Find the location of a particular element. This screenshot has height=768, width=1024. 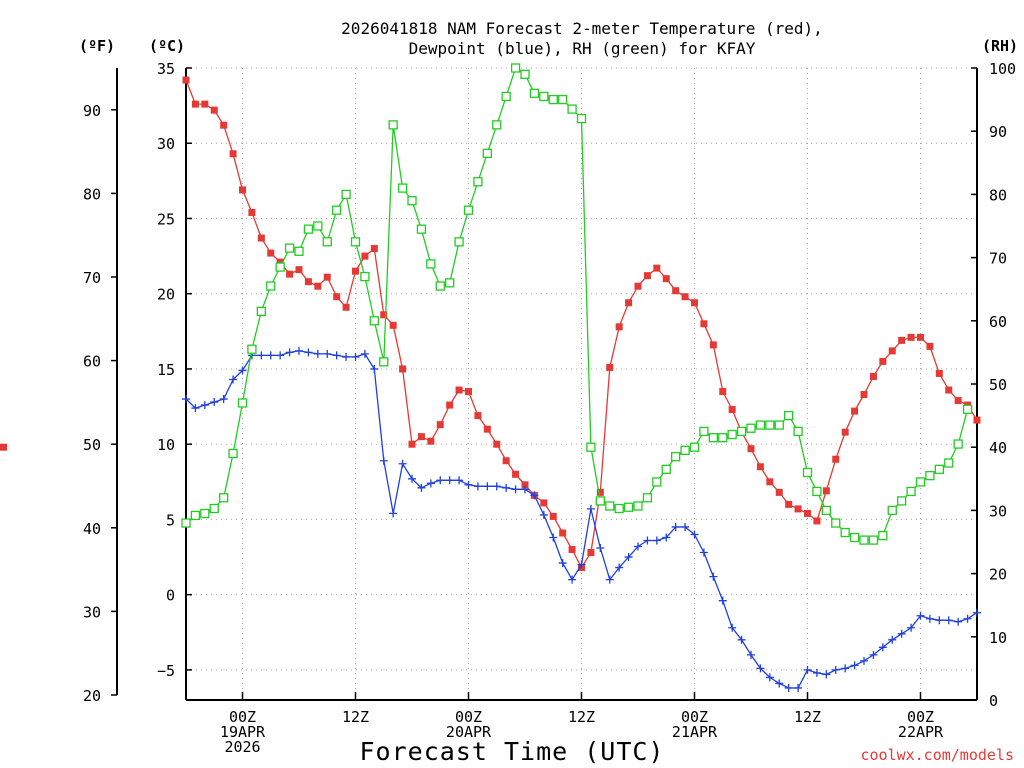

rh-tick-label: 90 is located at coordinates (998, 132).